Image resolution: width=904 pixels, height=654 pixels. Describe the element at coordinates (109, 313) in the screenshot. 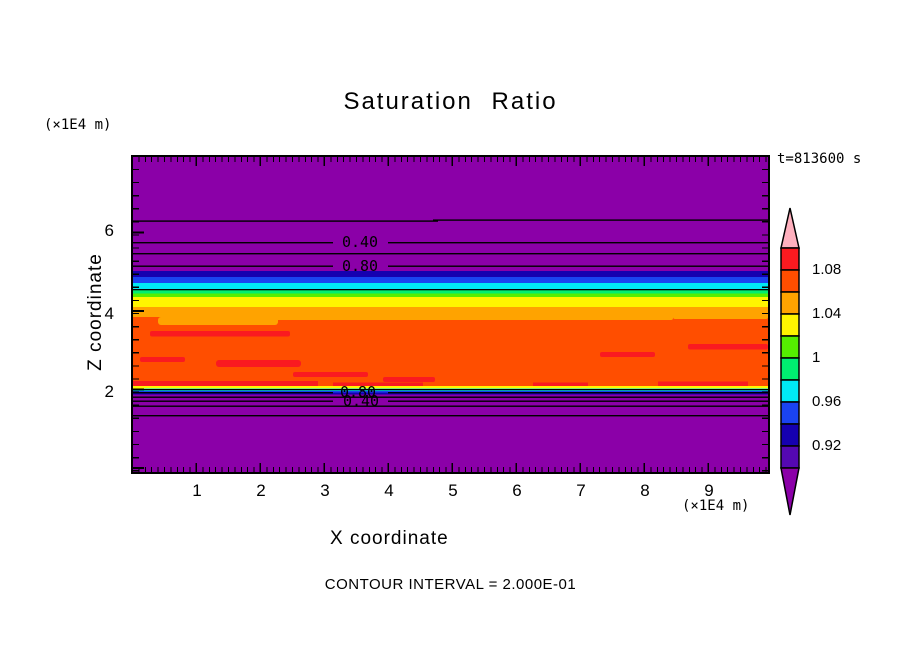

I see `y-tick-label: 4` at that location.